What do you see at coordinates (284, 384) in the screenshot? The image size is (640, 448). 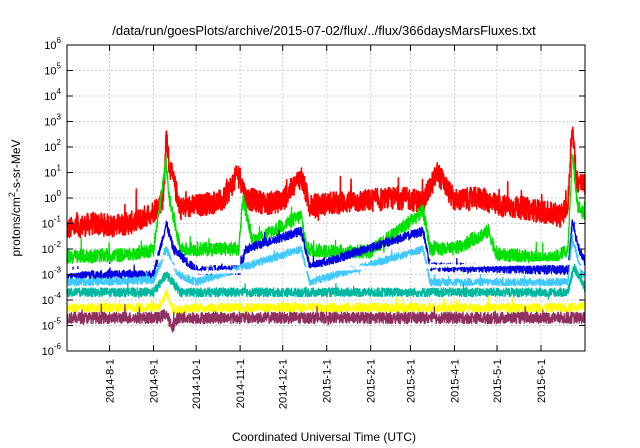 I see `x-tick-label: 2014-12-1` at bounding box center [284, 384].